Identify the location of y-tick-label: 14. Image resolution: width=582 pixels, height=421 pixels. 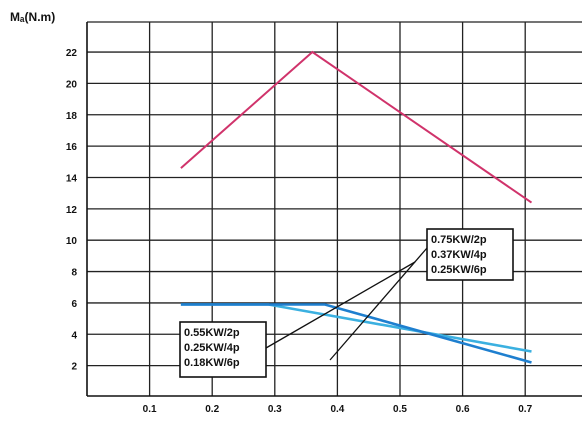
(72, 178).